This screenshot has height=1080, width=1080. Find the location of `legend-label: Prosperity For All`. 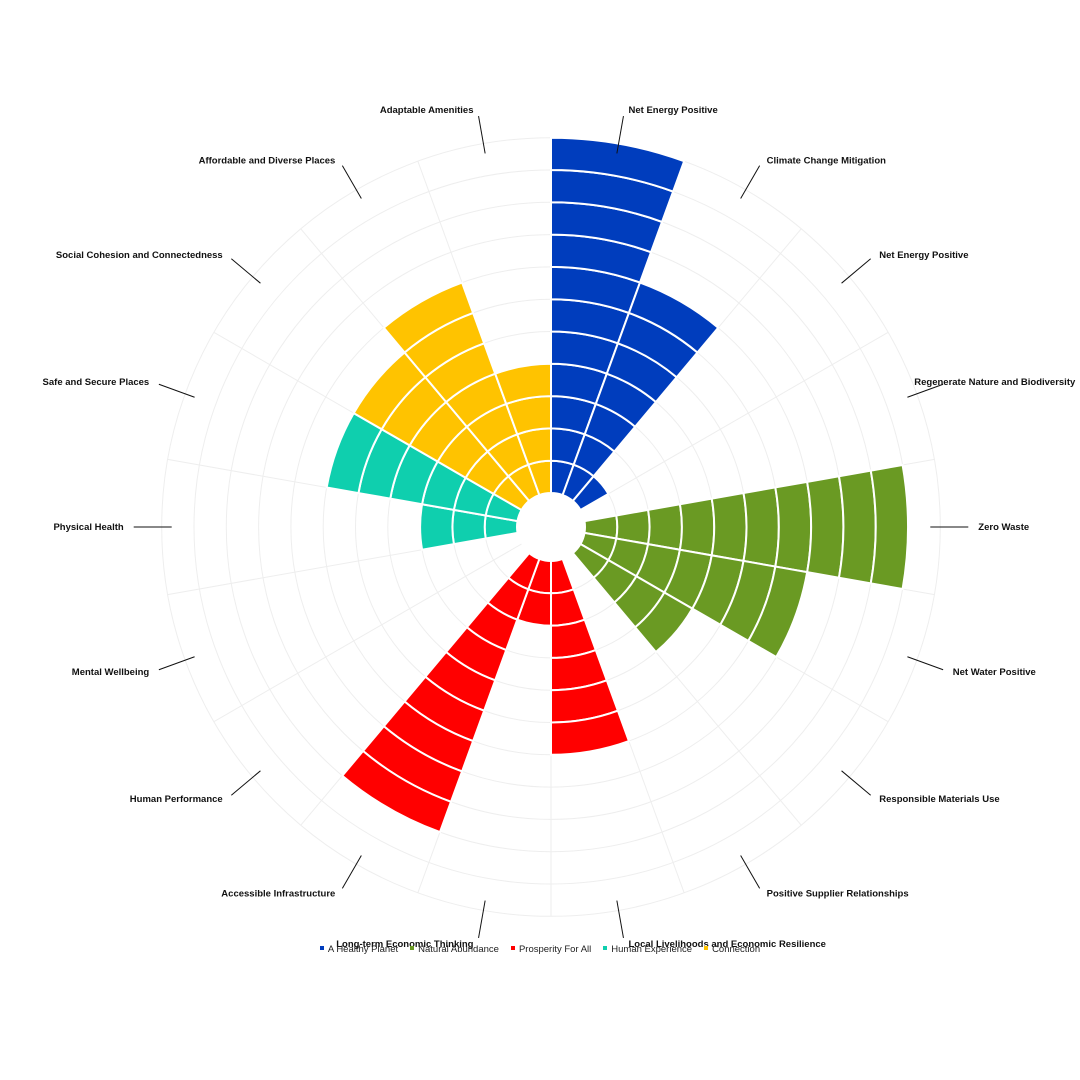

legend-label: Prosperity For All is located at coordinates (555, 949).